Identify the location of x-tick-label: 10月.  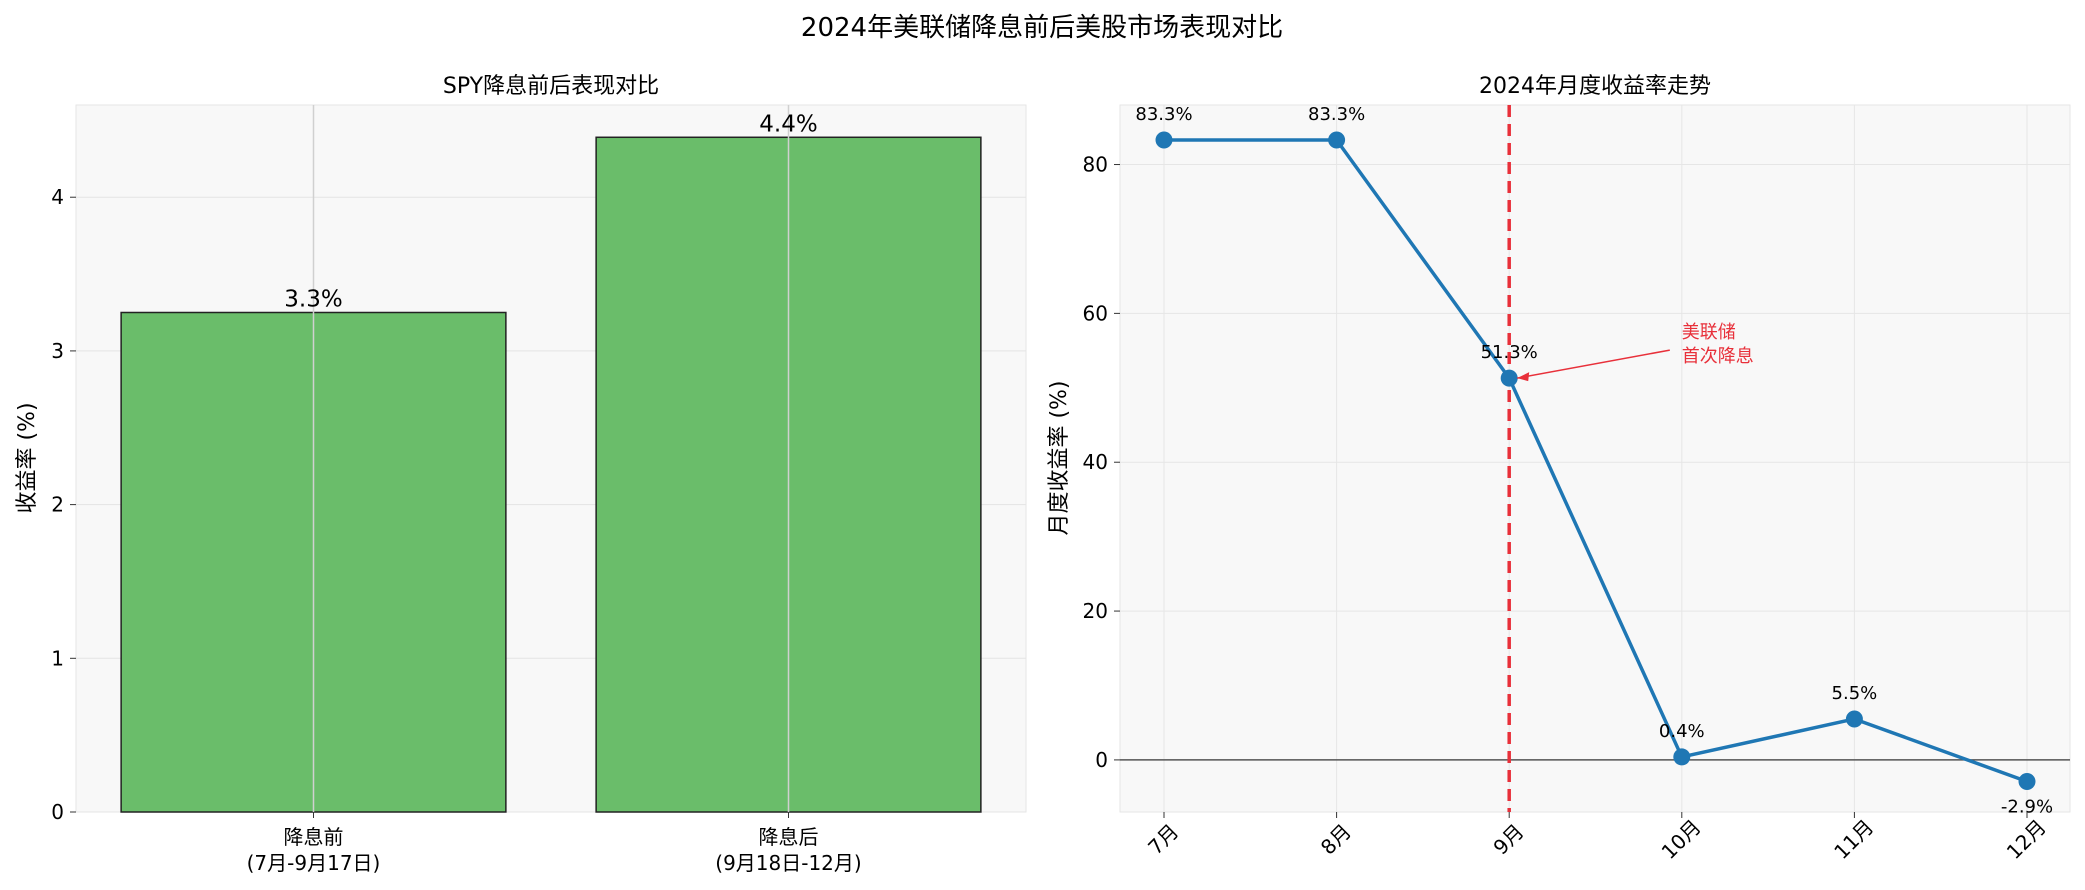
(1681, 839).